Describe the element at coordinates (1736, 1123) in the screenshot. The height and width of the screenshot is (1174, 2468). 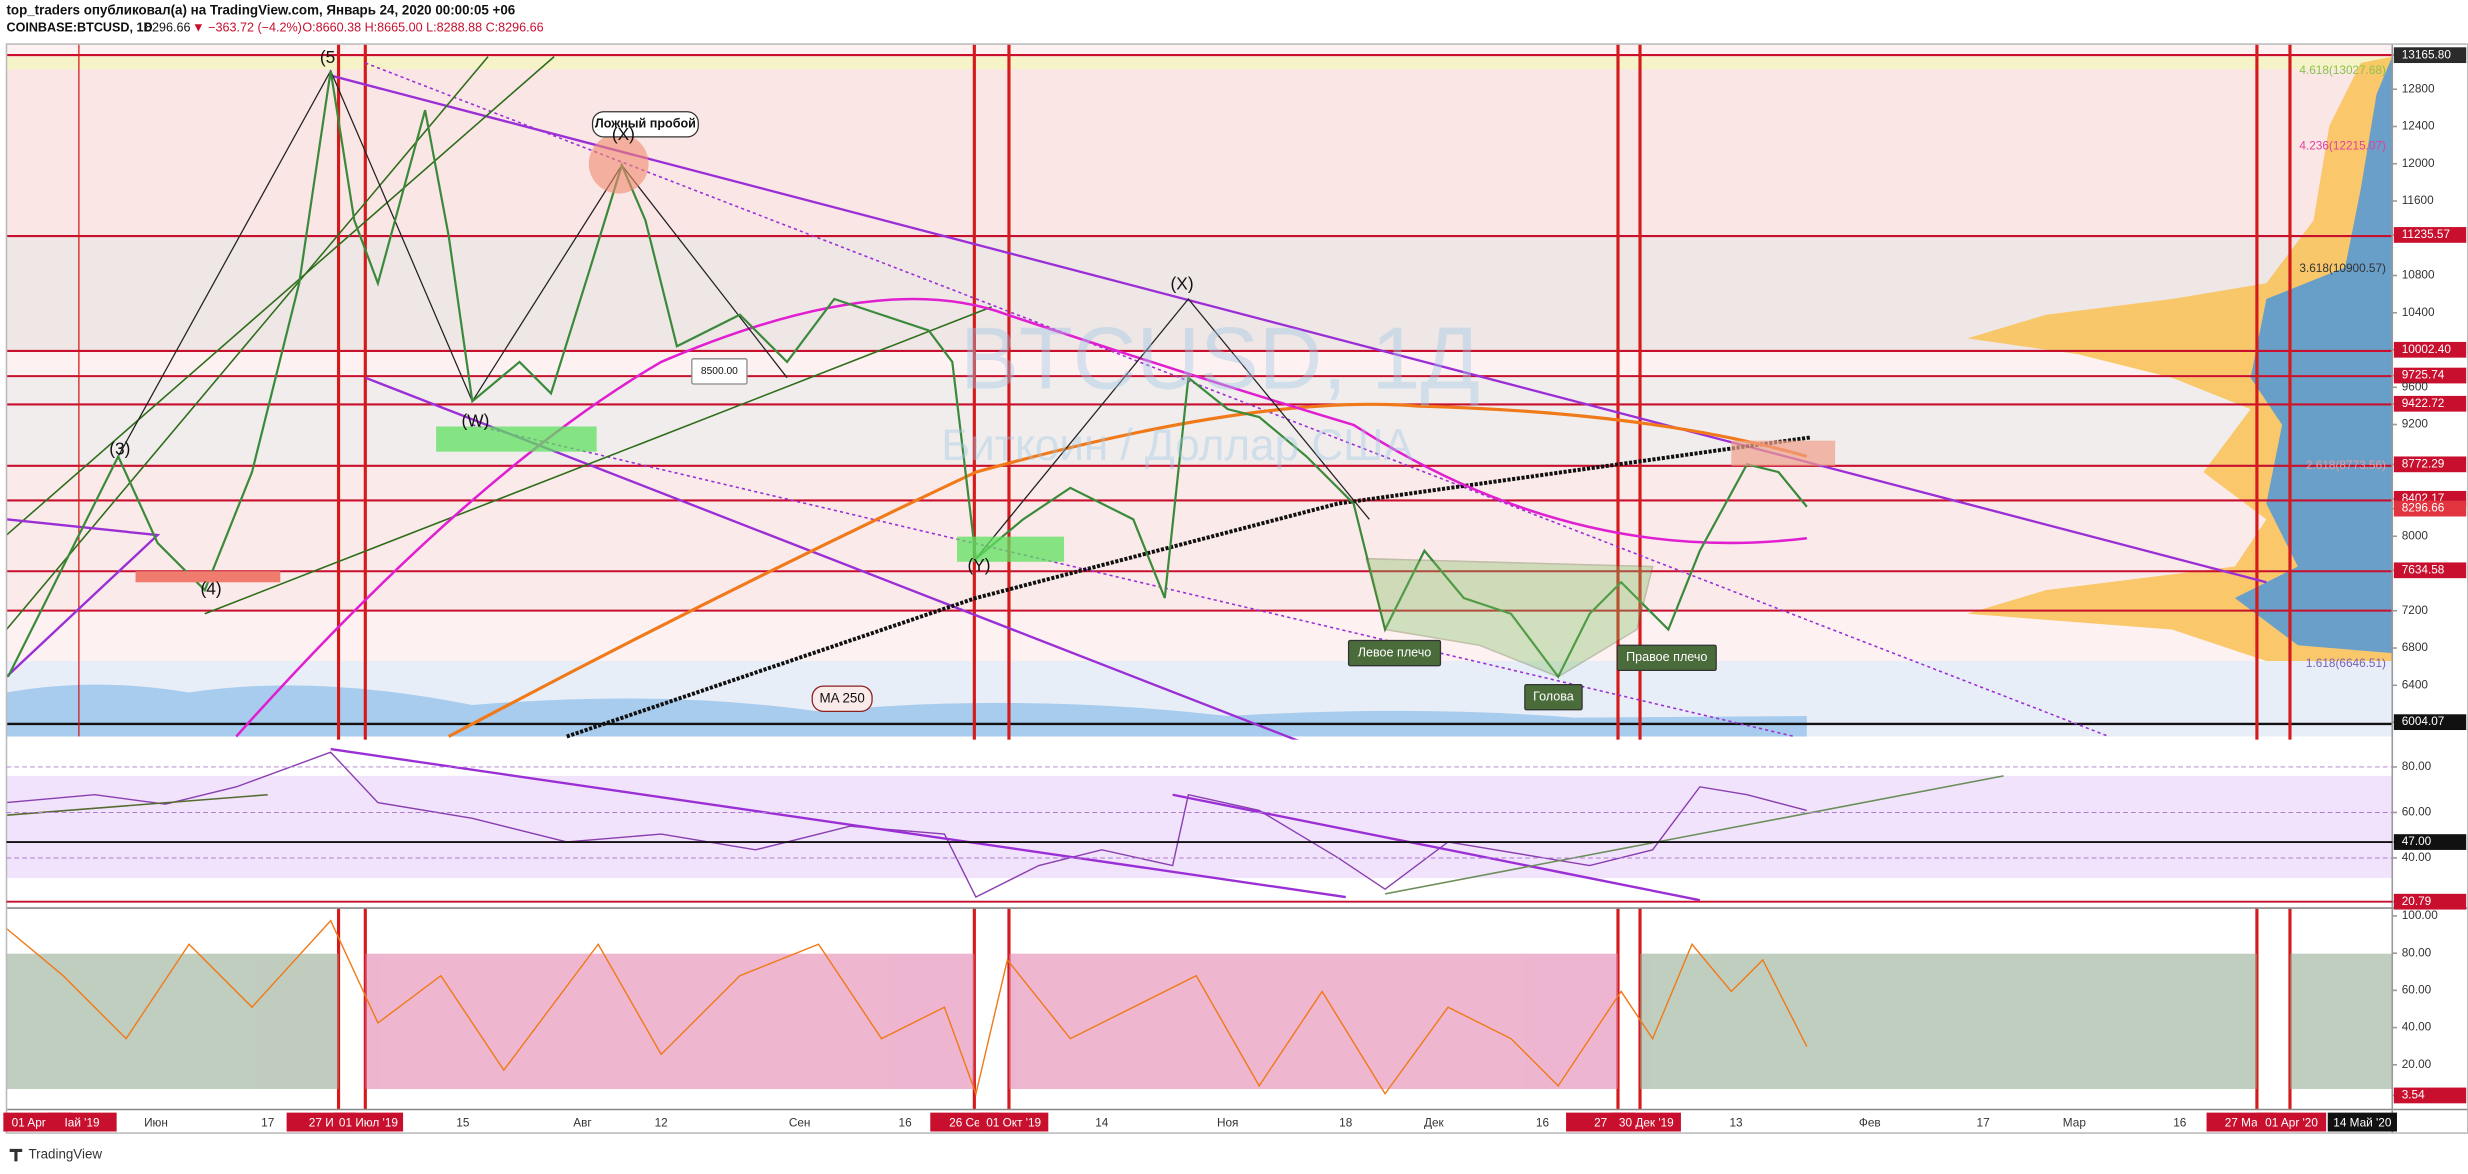
I see `time-label: 13` at that location.